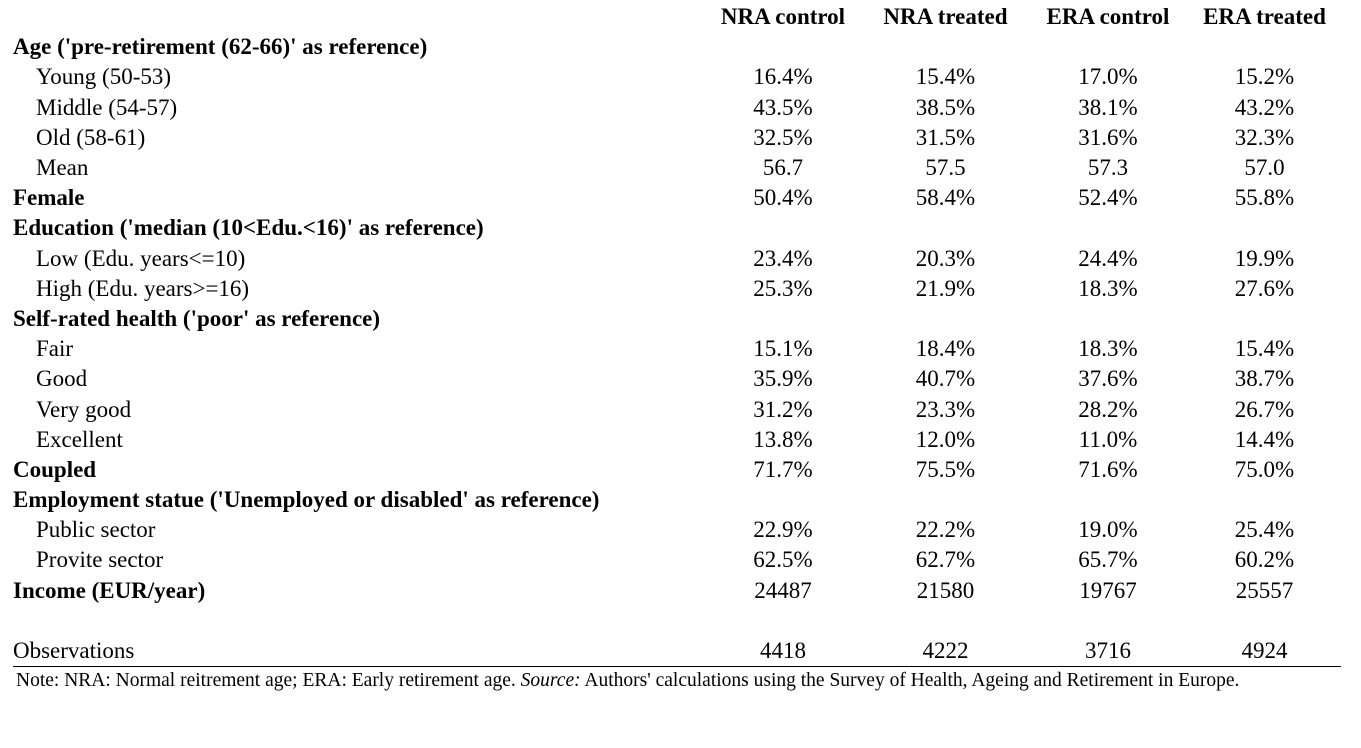 The width and height of the screenshot is (1361, 748). What do you see at coordinates (143, 288) in the screenshot?
I see `row-label: High (Edu. years>=16)` at bounding box center [143, 288].